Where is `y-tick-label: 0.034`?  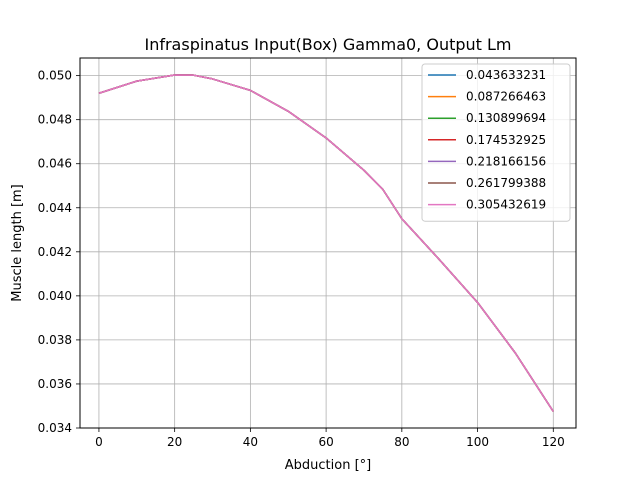
y-tick-label: 0.034 is located at coordinates (55, 428).